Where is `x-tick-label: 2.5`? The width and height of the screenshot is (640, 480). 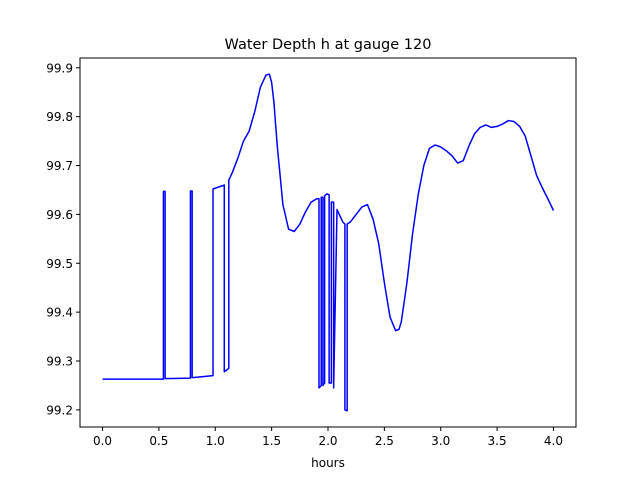
x-tick-label: 2.5 is located at coordinates (384, 441).